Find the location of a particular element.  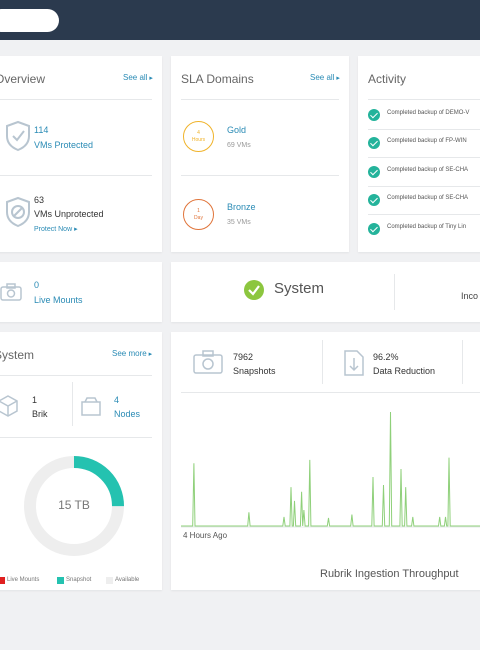

activity-item-text: Completed backup of Tiny Lin is located at coordinates (427, 227).